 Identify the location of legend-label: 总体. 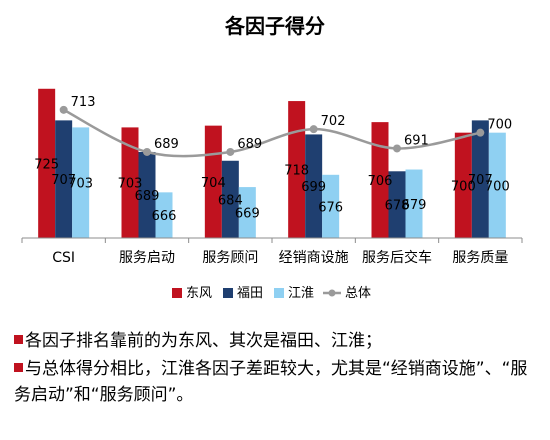
(358, 293).